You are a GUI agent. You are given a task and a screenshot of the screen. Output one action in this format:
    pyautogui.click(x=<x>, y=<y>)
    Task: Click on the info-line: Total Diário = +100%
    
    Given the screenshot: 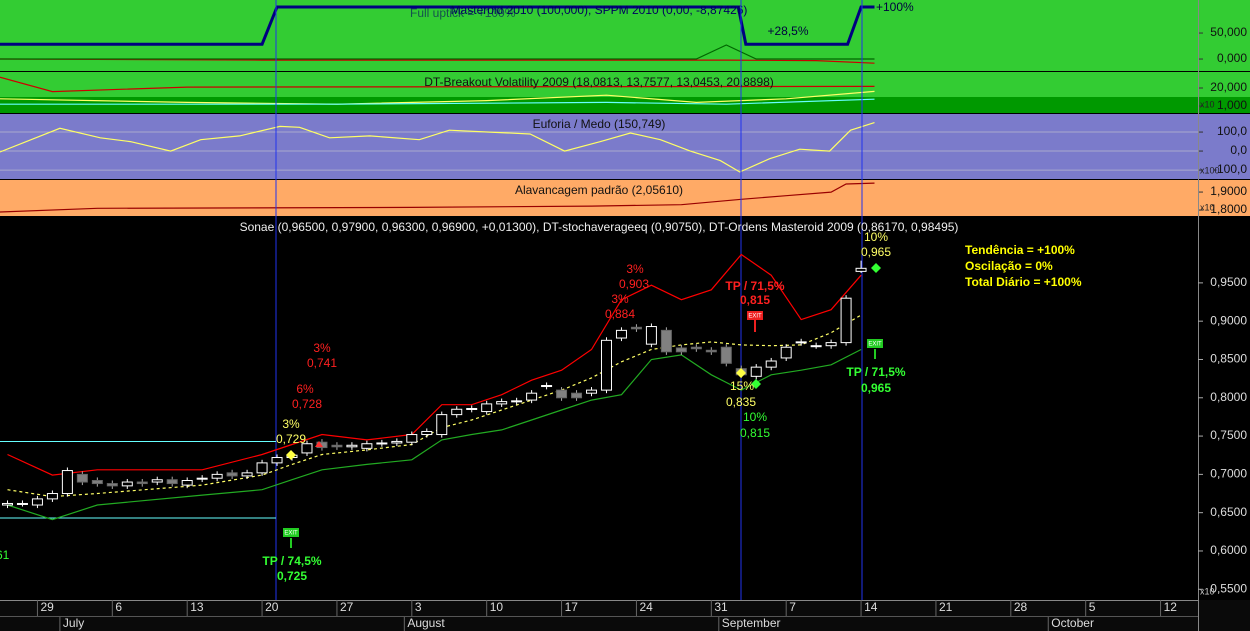 What is the action you would take?
    pyautogui.click(x=1023, y=282)
    